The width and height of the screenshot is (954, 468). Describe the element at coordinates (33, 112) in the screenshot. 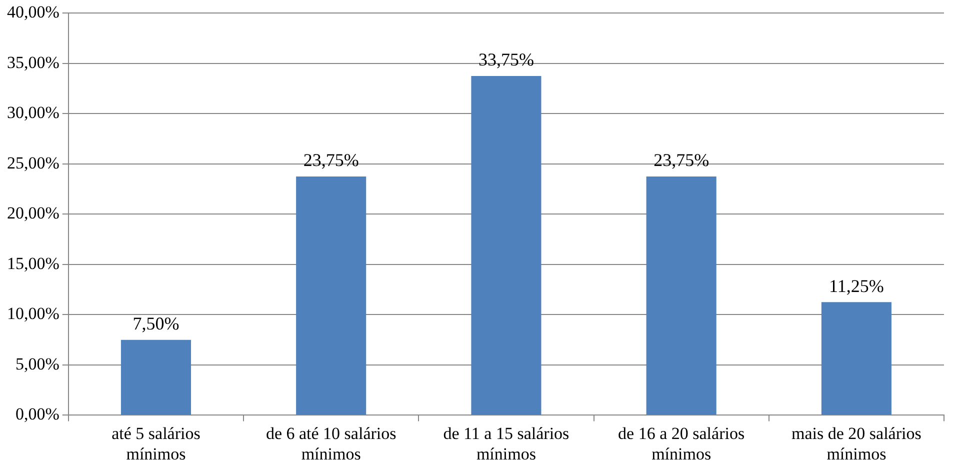

I see `y-tick-label: 30,00%` at that location.